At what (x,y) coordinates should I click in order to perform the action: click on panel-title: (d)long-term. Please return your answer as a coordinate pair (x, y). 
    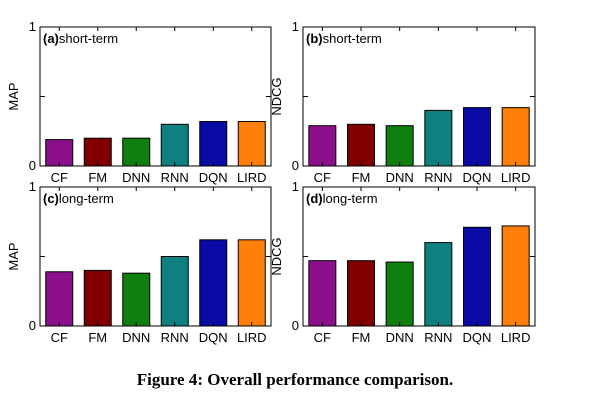
    Looking at the image, I should click on (342, 198).